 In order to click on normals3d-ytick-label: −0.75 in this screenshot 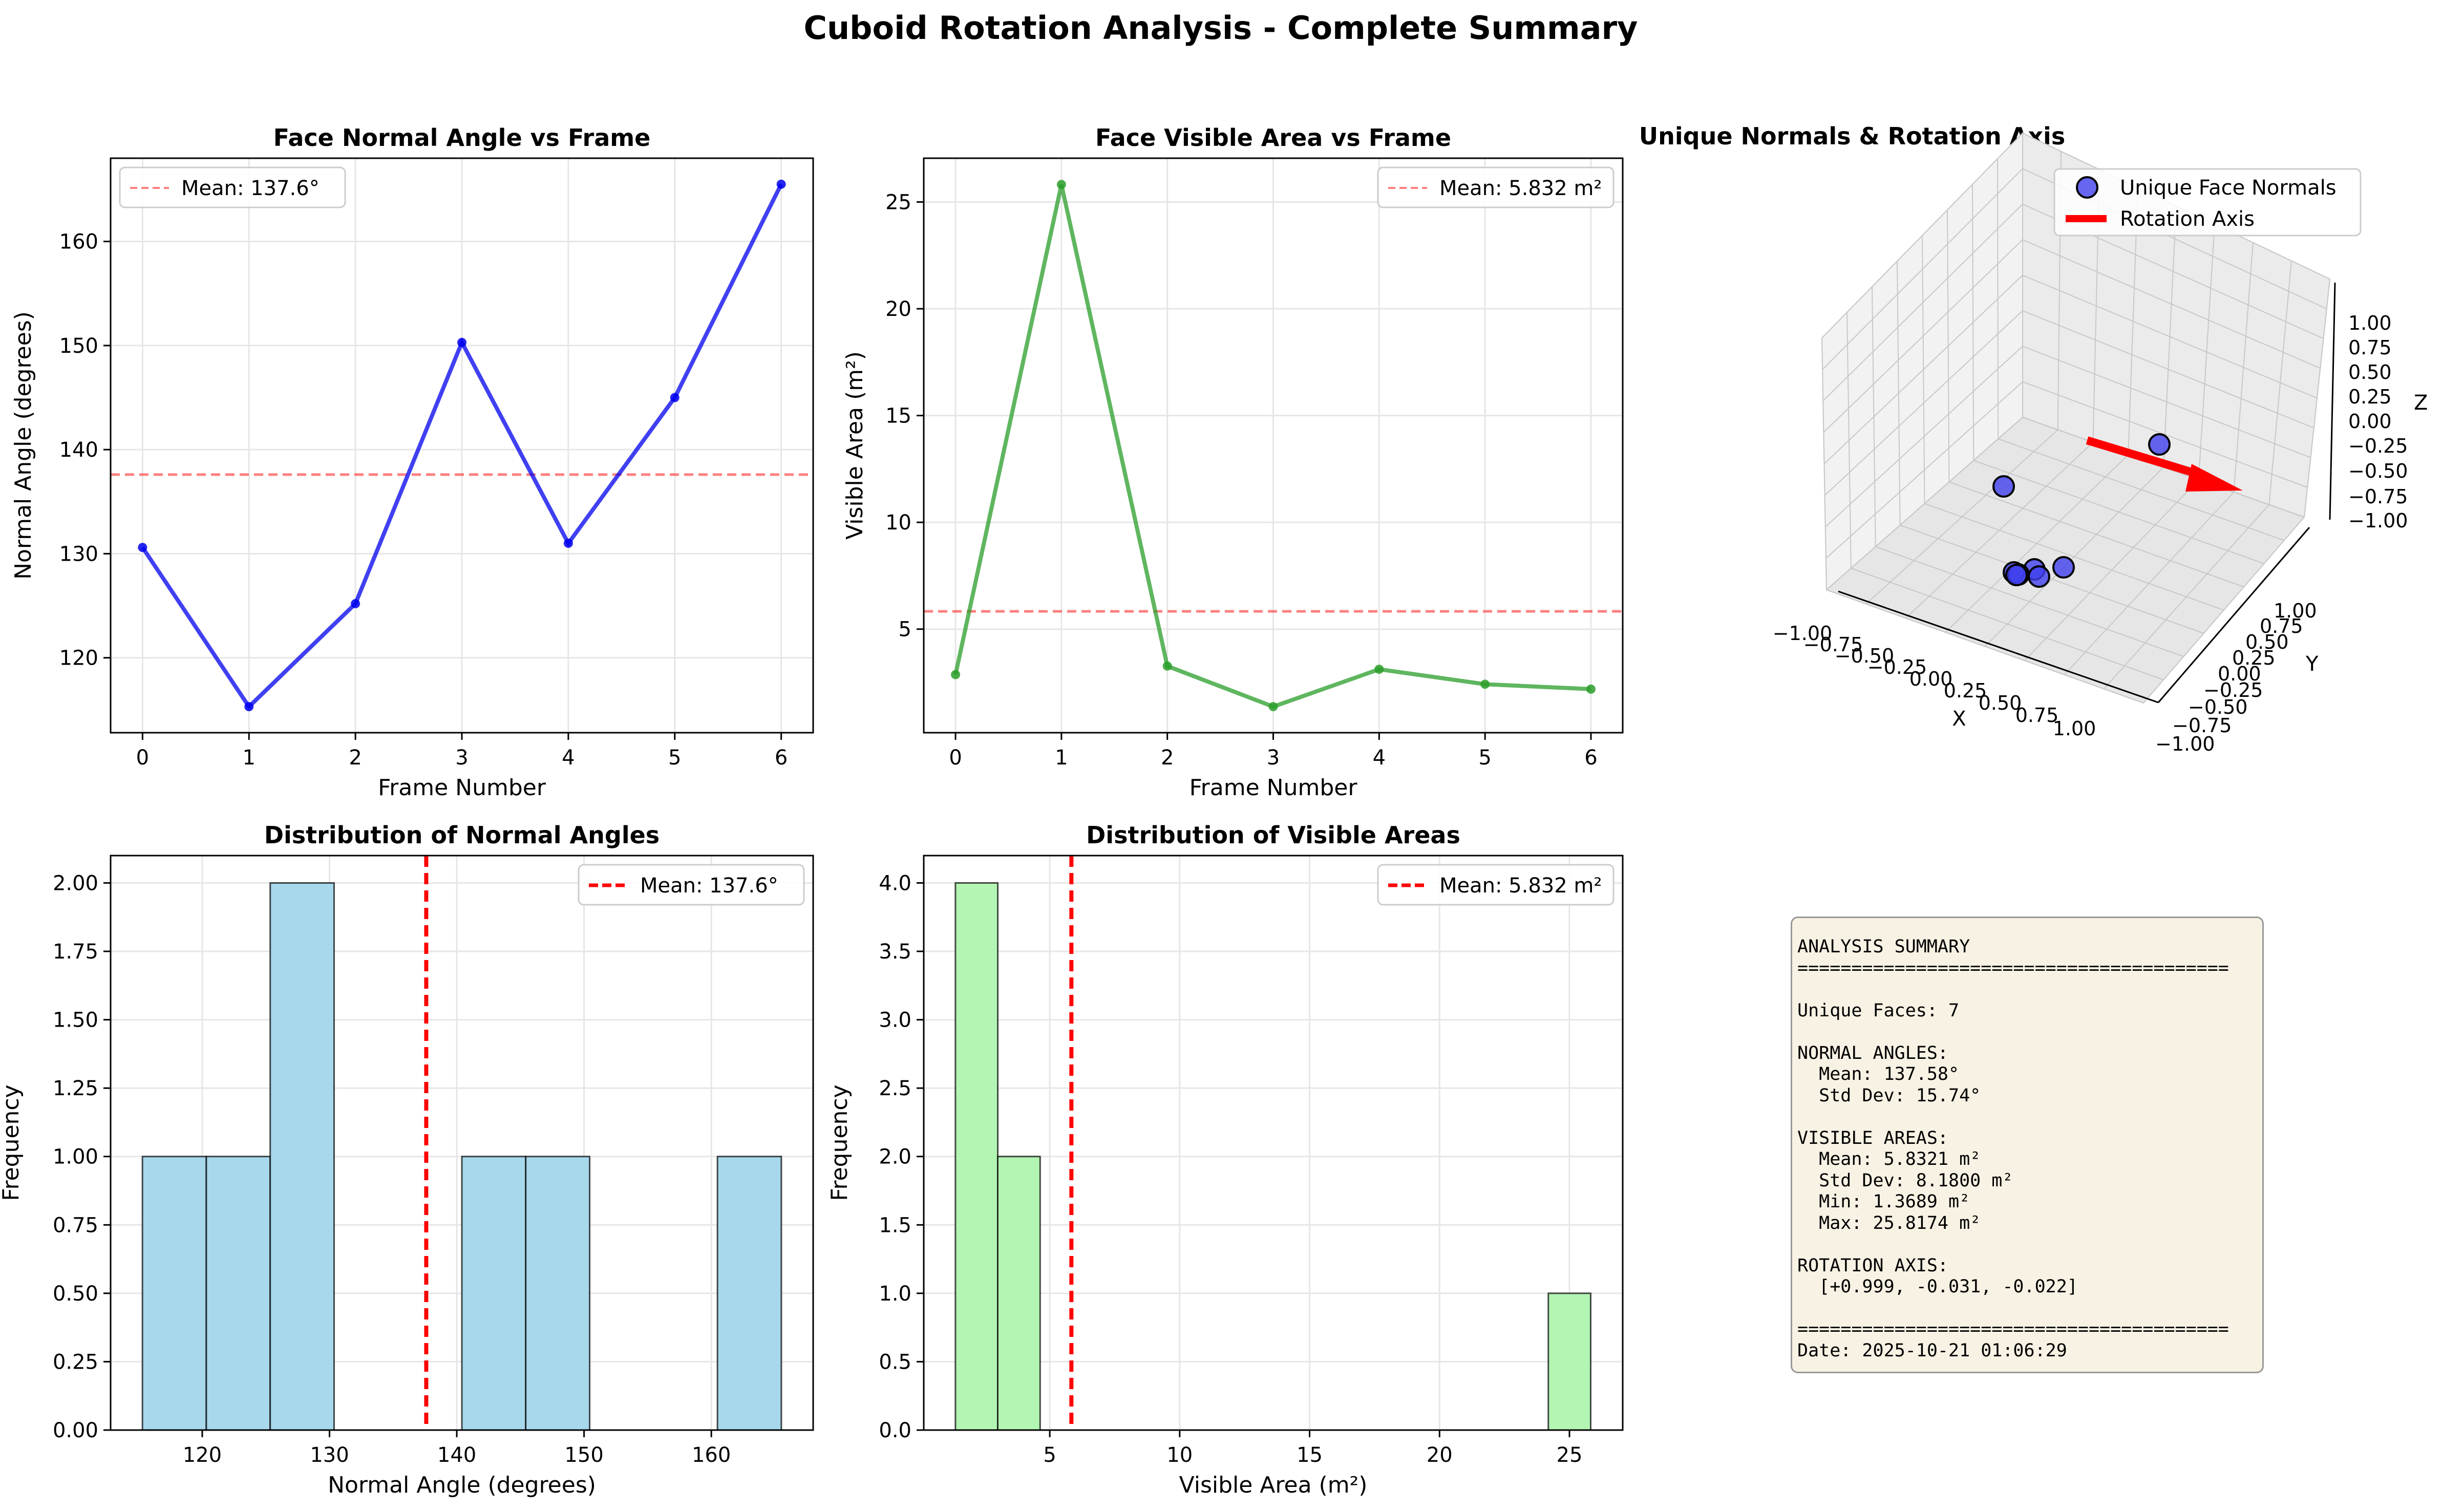, I will do `click(2202, 725)`.